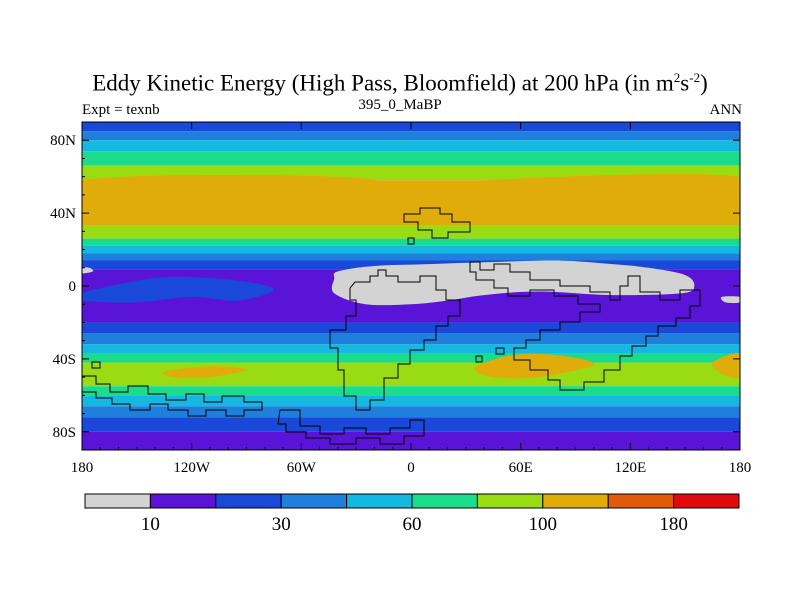  I want to click on africa-coastline, so click(395, 340).